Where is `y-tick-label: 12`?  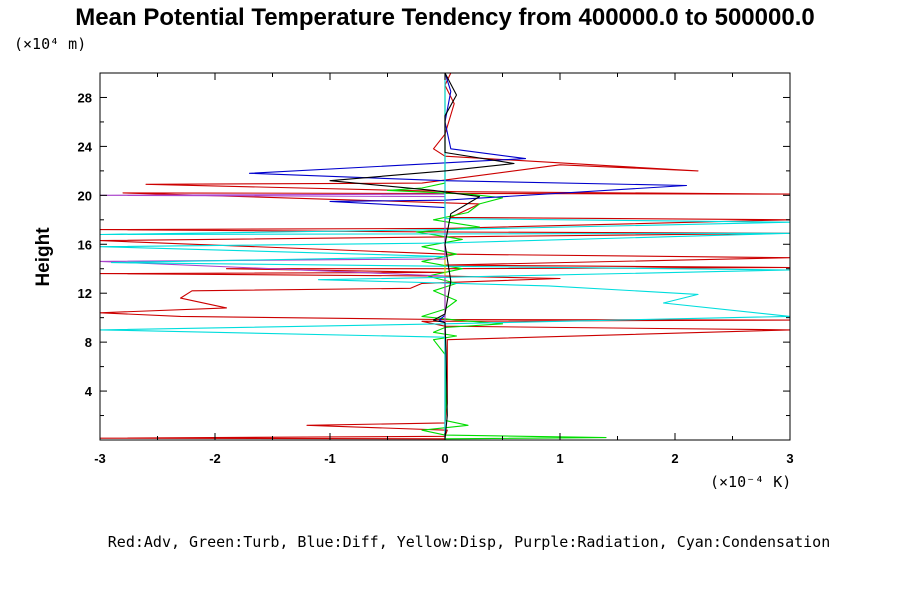 y-tick-label: 12 is located at coordinates (85, 293).